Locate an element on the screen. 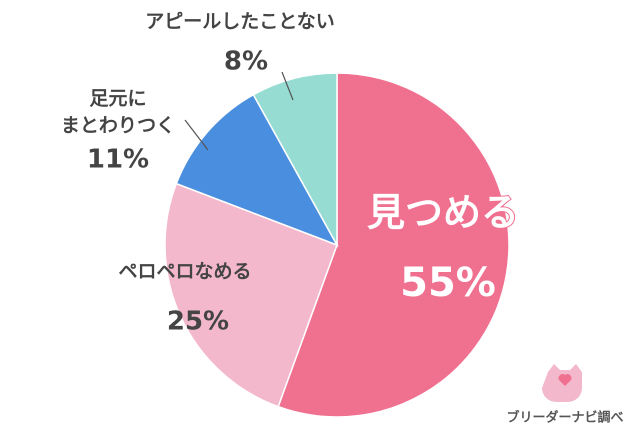  category-label: 足元にまとわりつく is located at coordinates (118, 111).